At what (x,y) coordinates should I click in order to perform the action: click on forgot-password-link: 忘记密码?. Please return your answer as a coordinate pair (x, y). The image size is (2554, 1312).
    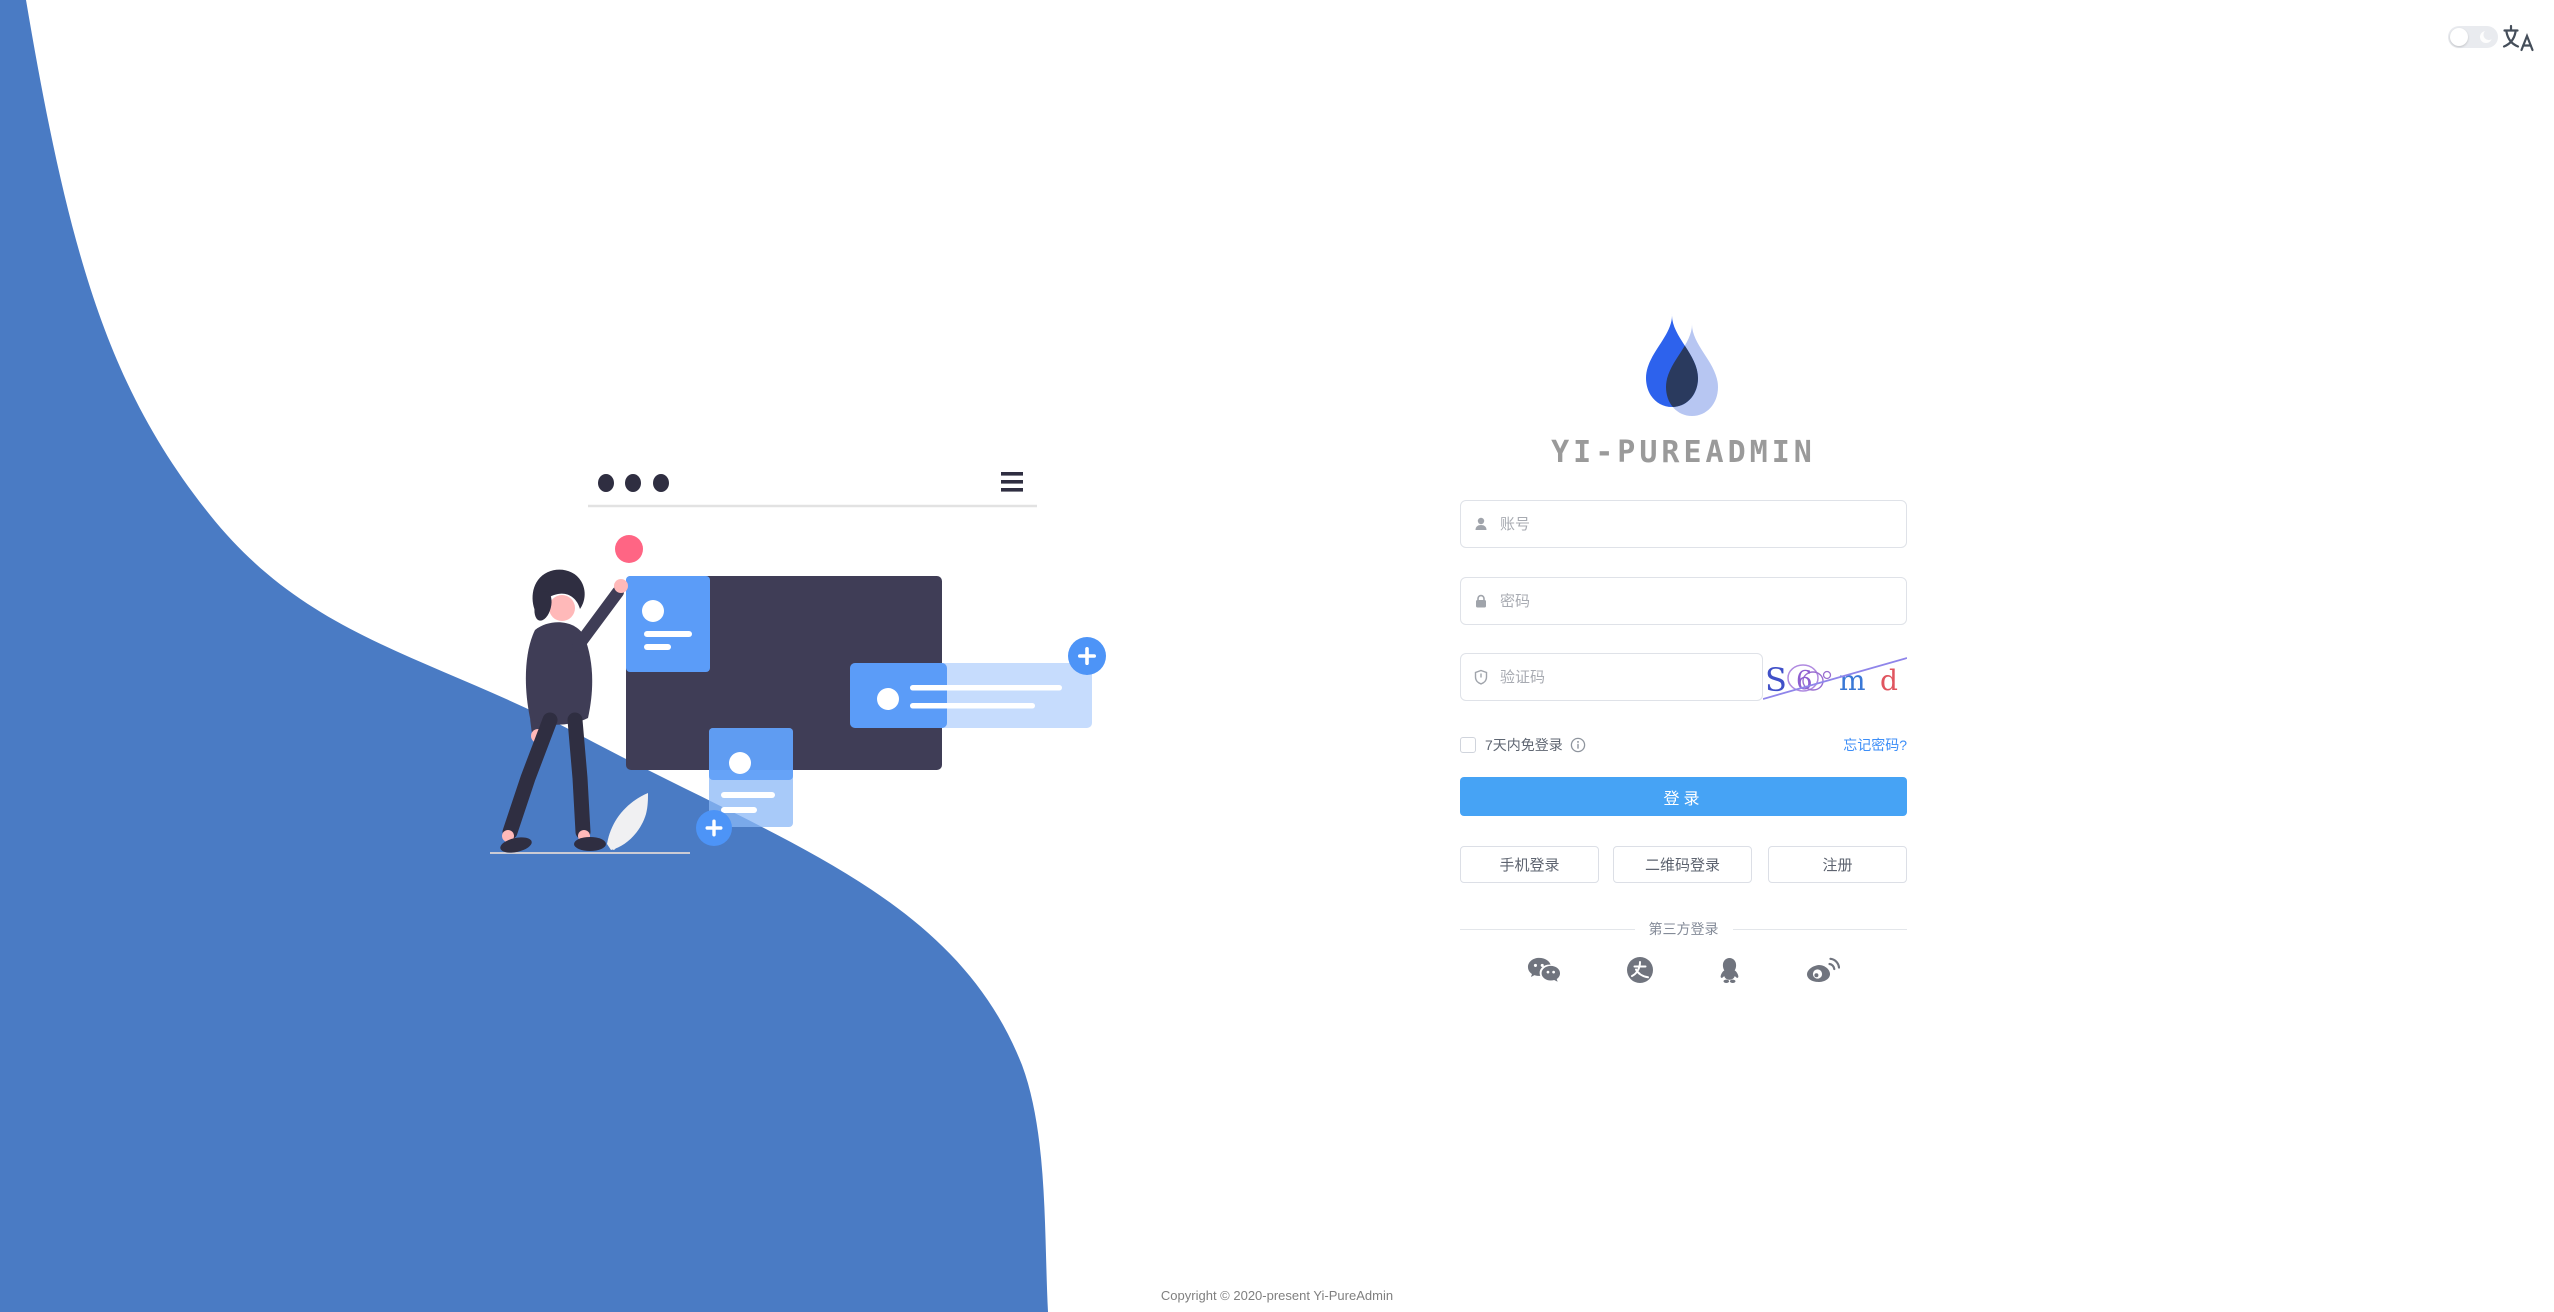
    Looking at the image, I should click on (1875, 745).